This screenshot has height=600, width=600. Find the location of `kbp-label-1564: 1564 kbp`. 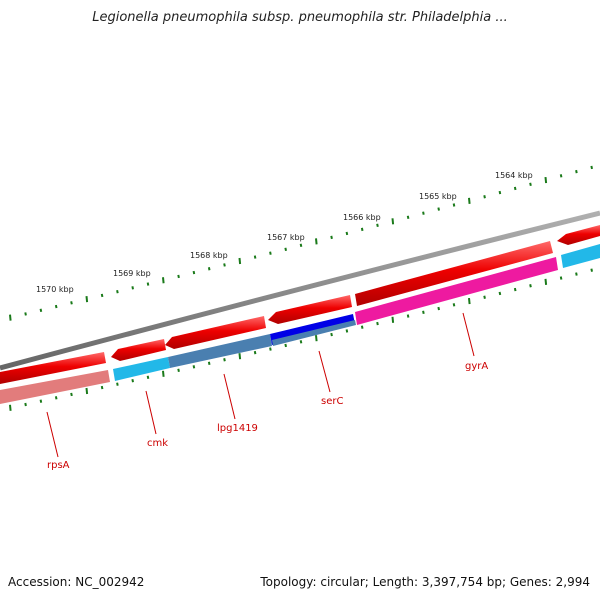

kbp-label-1564: 1564 kbp is located at coordinates (514, 175).